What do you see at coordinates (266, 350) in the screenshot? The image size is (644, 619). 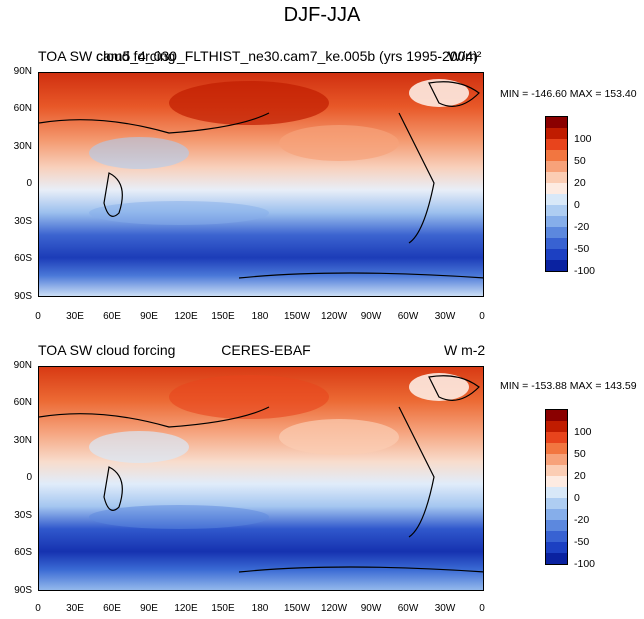 I see `panel-center-label: CERES-EBAF` at bounding box center [266, 350].